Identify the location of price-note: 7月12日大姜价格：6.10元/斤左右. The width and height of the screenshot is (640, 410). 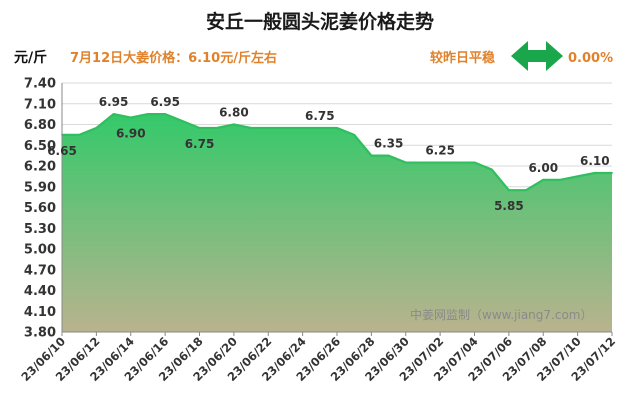
(173, 58).